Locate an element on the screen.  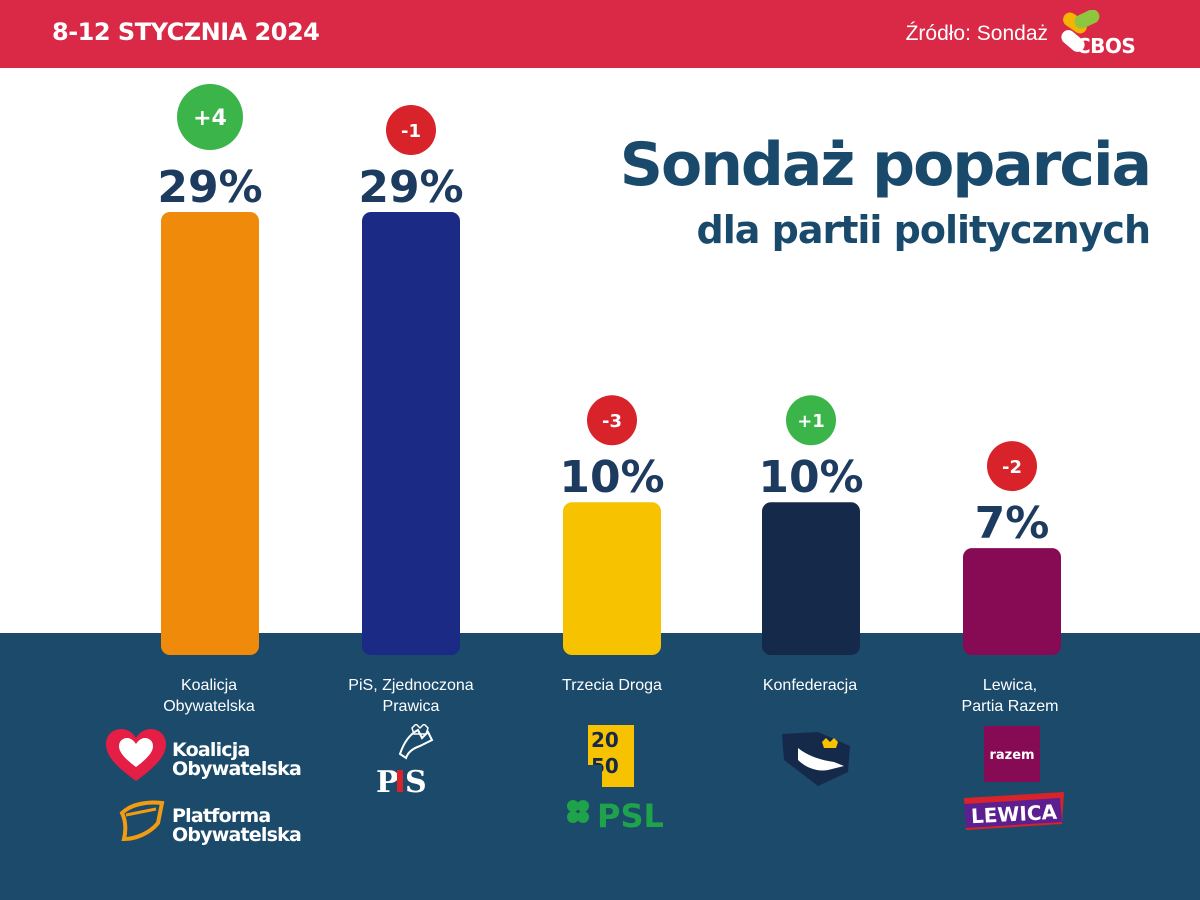
ko-heart-icon is located at coordinates (136, 755).